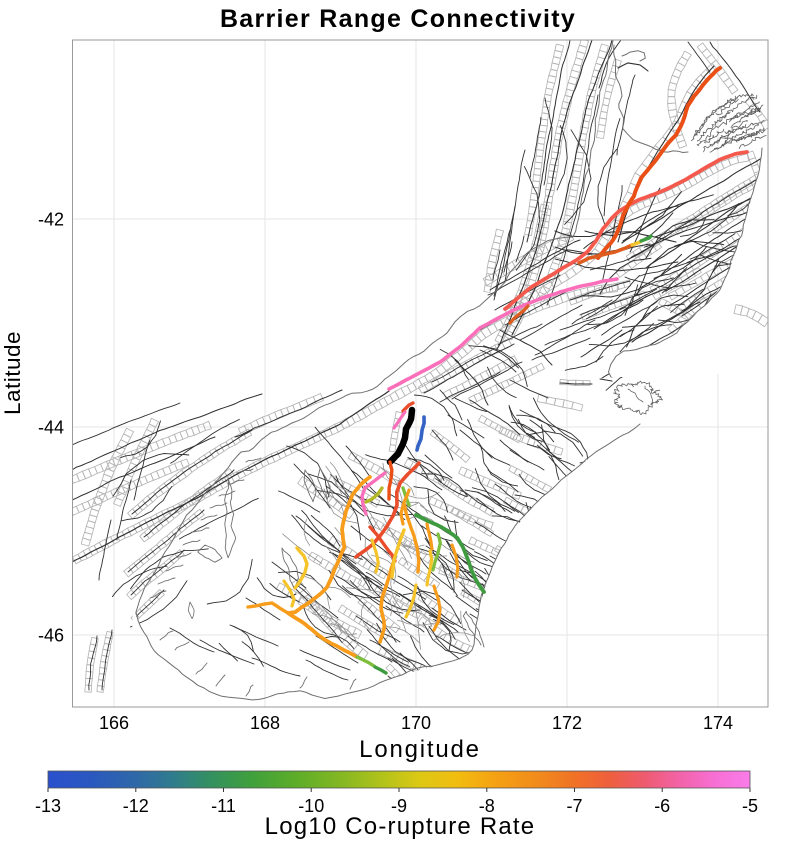 Image resolution: width=800 pixels, height=858 pixels. I want to click on svg-text: -11, so click(223, 806).